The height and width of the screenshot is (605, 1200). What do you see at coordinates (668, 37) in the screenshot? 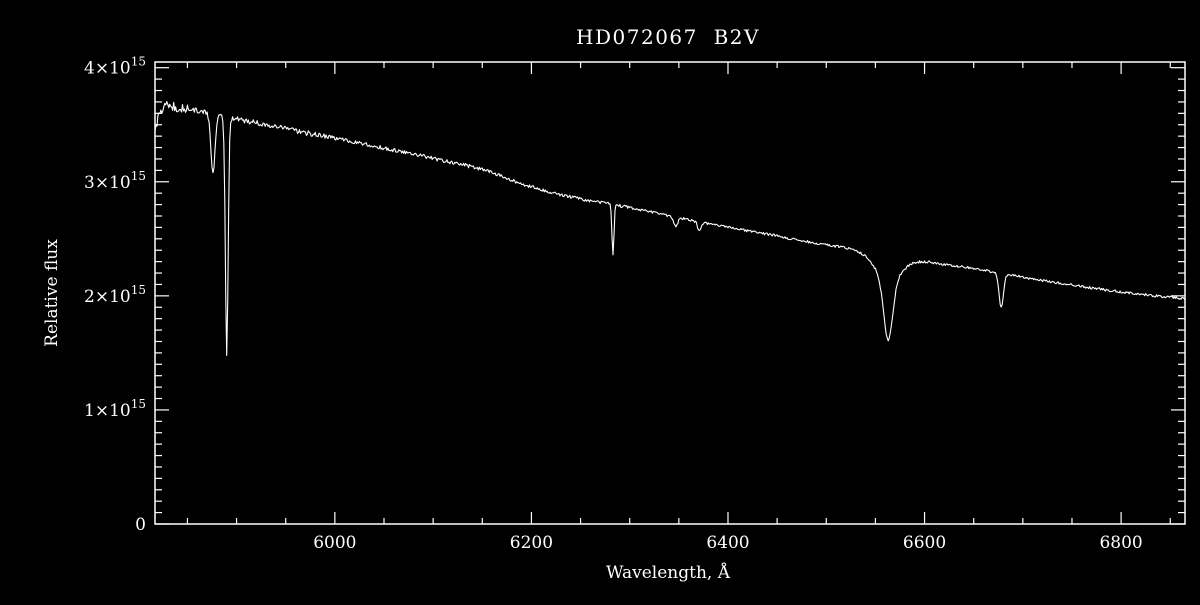
I see `chart-title: HD072067 B2V` at bounding box center [668, 37].